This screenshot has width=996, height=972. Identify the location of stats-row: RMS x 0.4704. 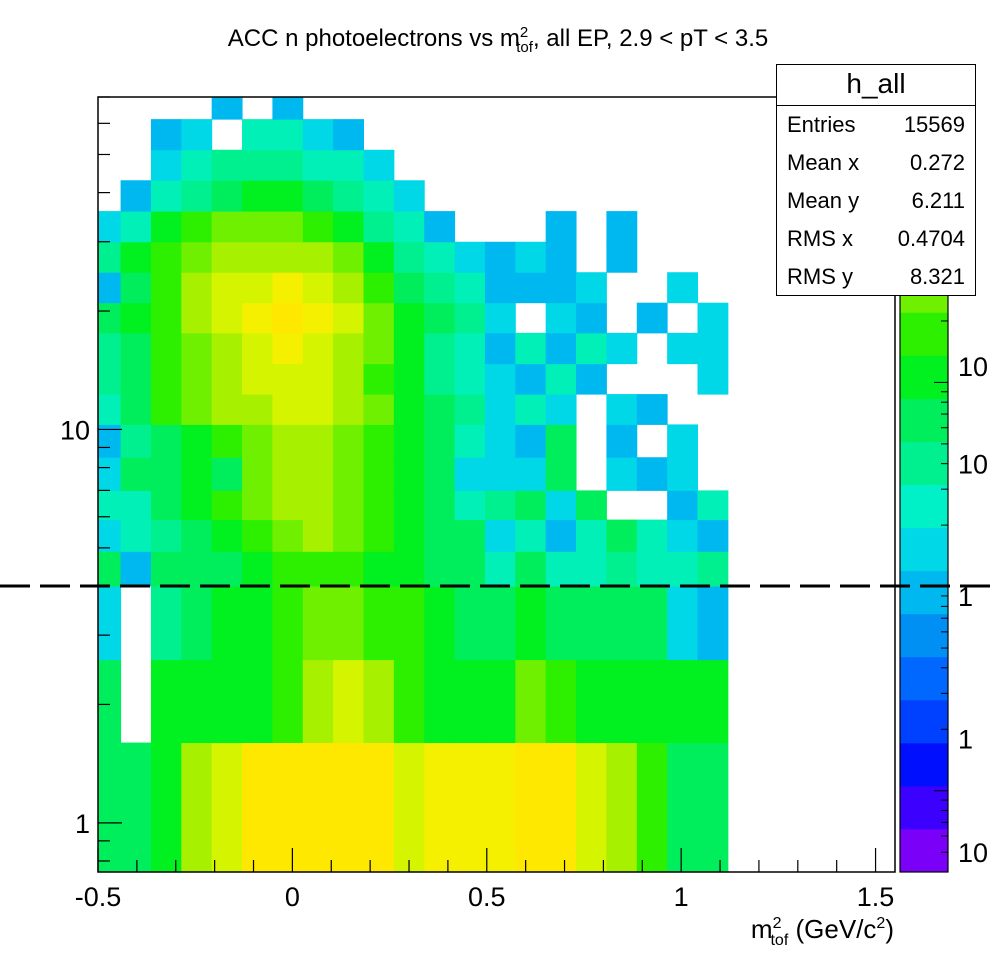
(876, 238).